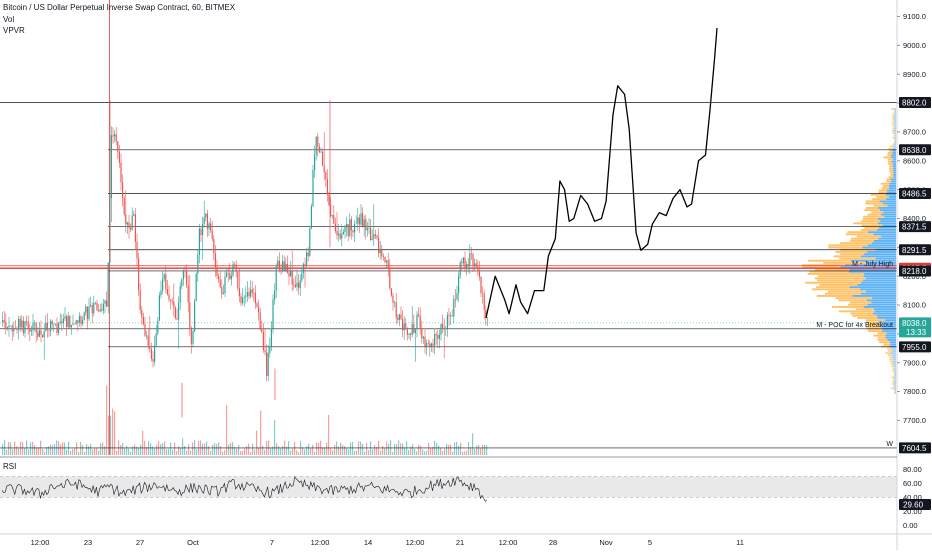 The image size is (932, 555). What do you see at coordinates (9, 19) in the screenshot?
I see `vol-indicator-label: Vol` at bounding box center [9, 19].